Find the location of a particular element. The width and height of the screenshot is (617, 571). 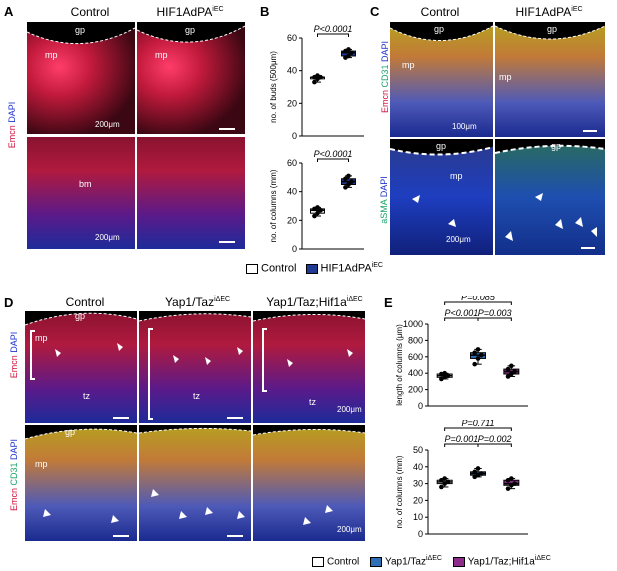

panel-c-title-hif: HIF1AdPAiEC is located at coordinates (549, 12).